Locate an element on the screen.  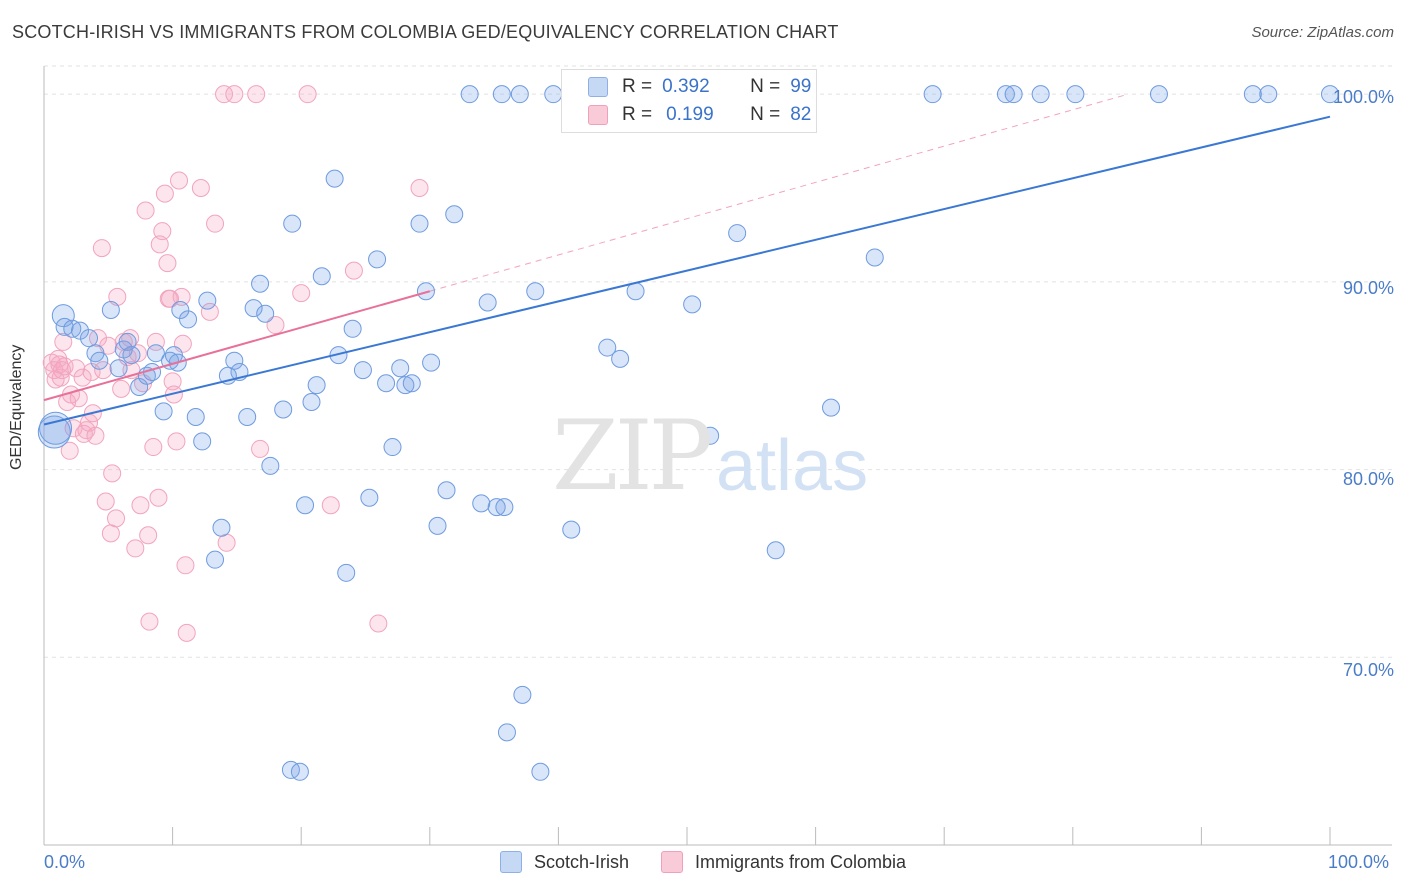
legend-swatch-blue is located at coordinates (598, 87).